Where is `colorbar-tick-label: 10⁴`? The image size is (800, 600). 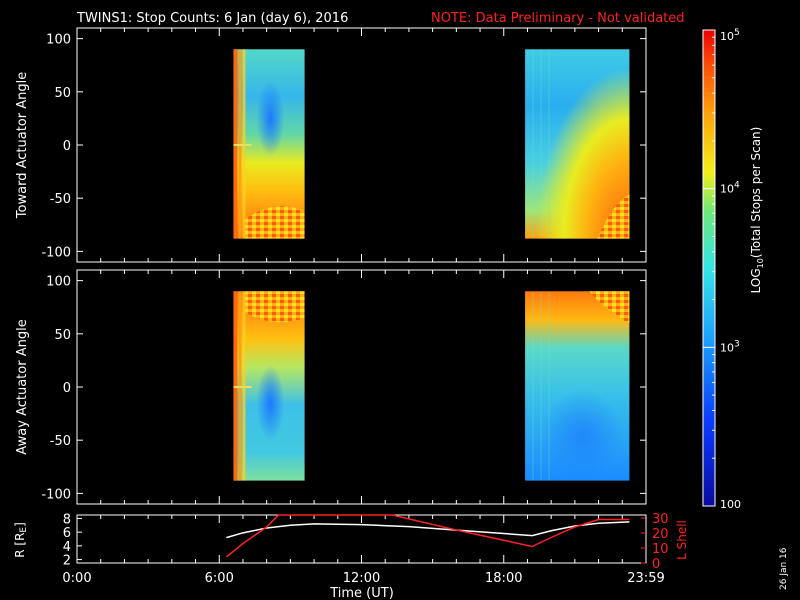 colorbar-tick-label: 10⁴ is located at coordinates (730, 188).